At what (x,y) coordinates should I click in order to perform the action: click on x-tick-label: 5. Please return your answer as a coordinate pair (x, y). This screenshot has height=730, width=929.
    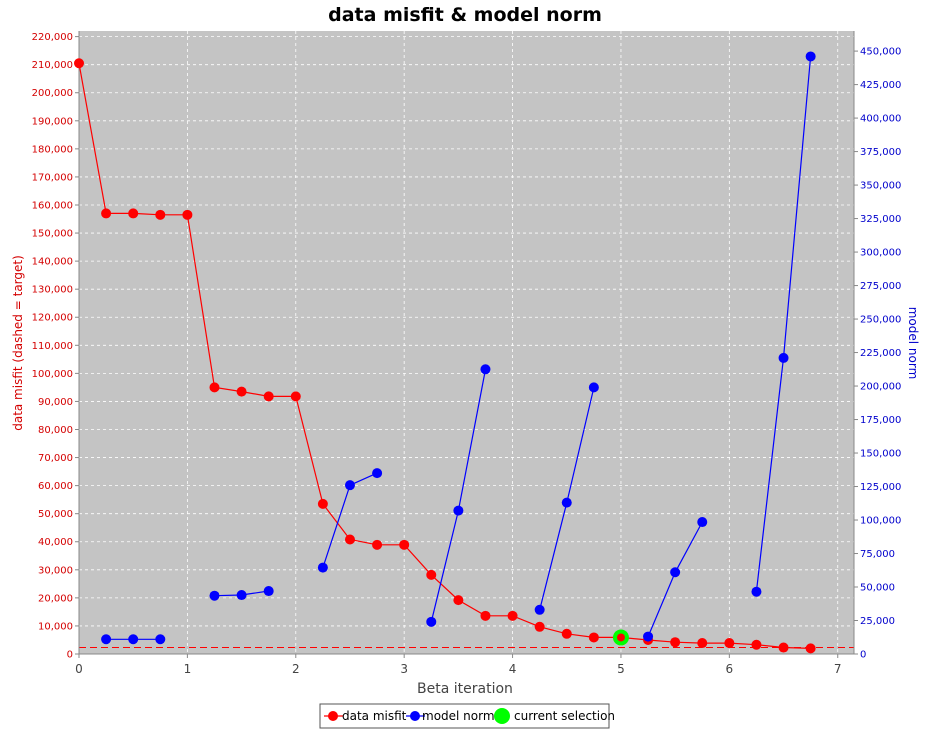
    Looking at the image, I should click on (621, 669).